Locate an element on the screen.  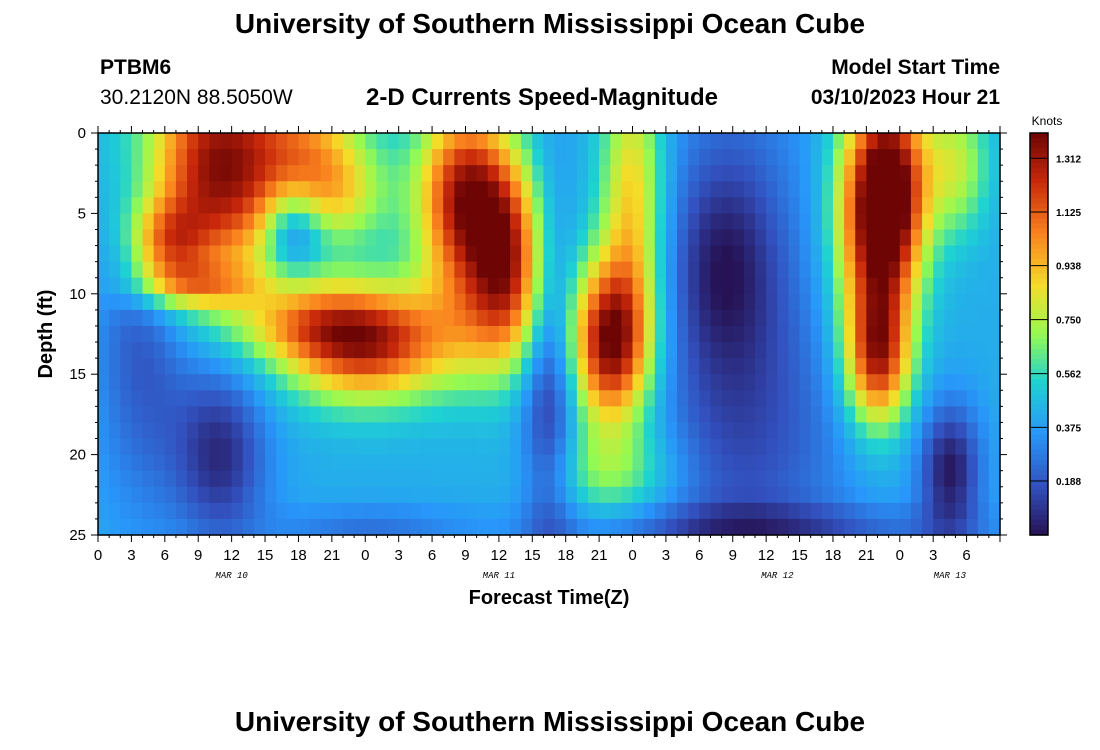
x-tick-label: 21 is located at coordinates (866, 555).